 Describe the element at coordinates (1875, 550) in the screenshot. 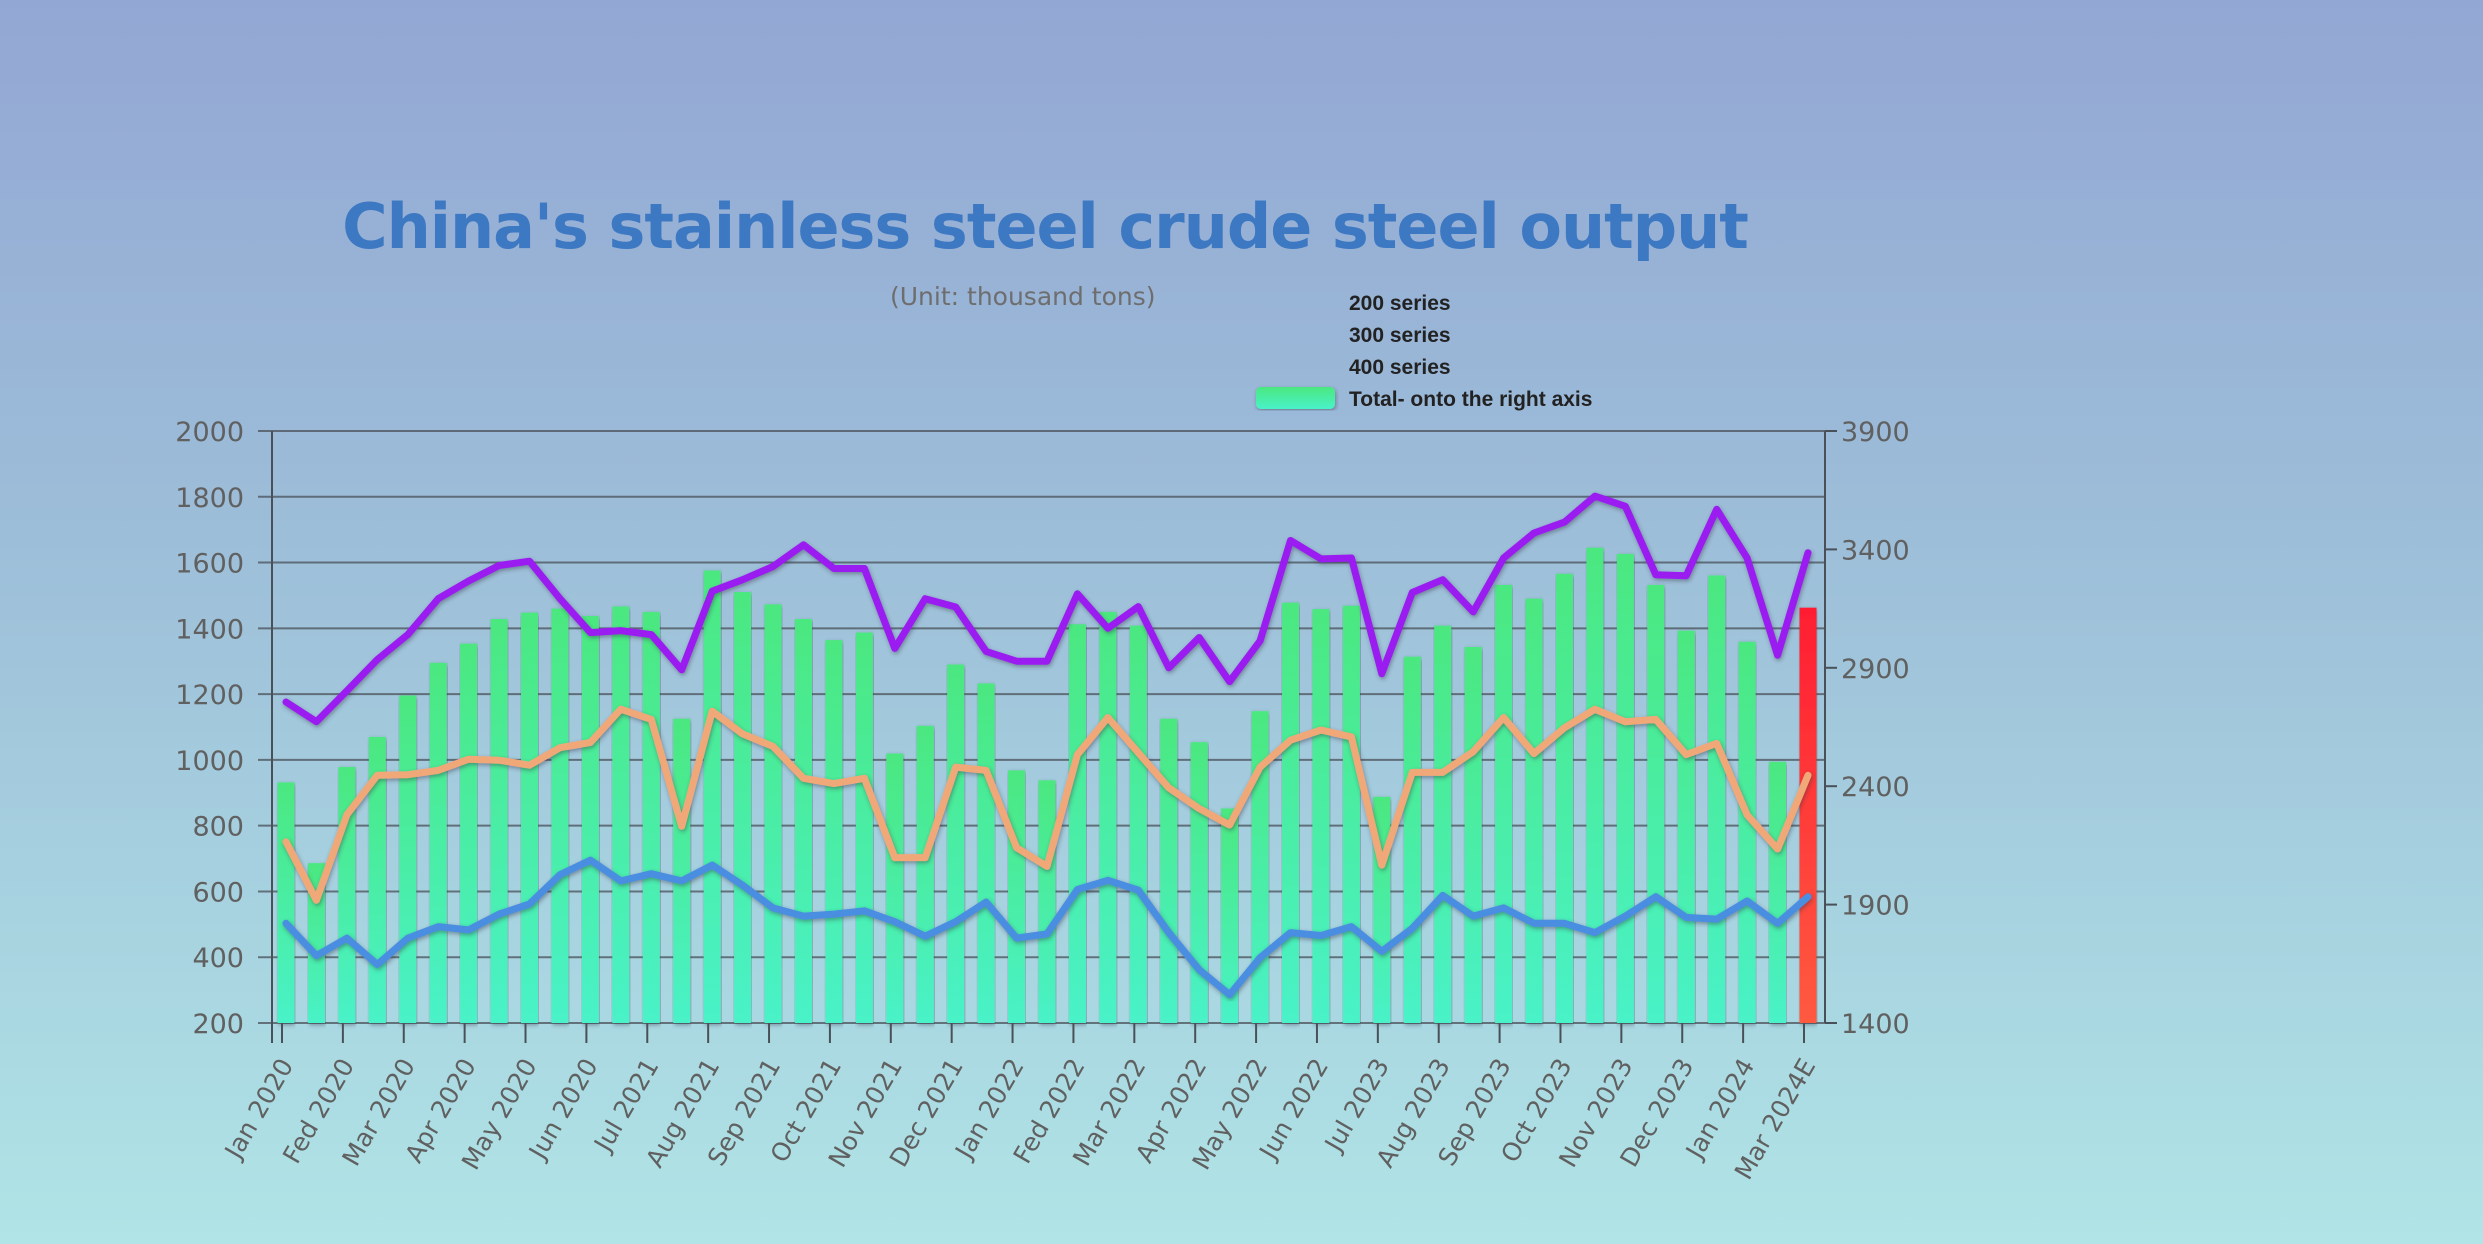

I see `right-tick-label: 3400` at that location.